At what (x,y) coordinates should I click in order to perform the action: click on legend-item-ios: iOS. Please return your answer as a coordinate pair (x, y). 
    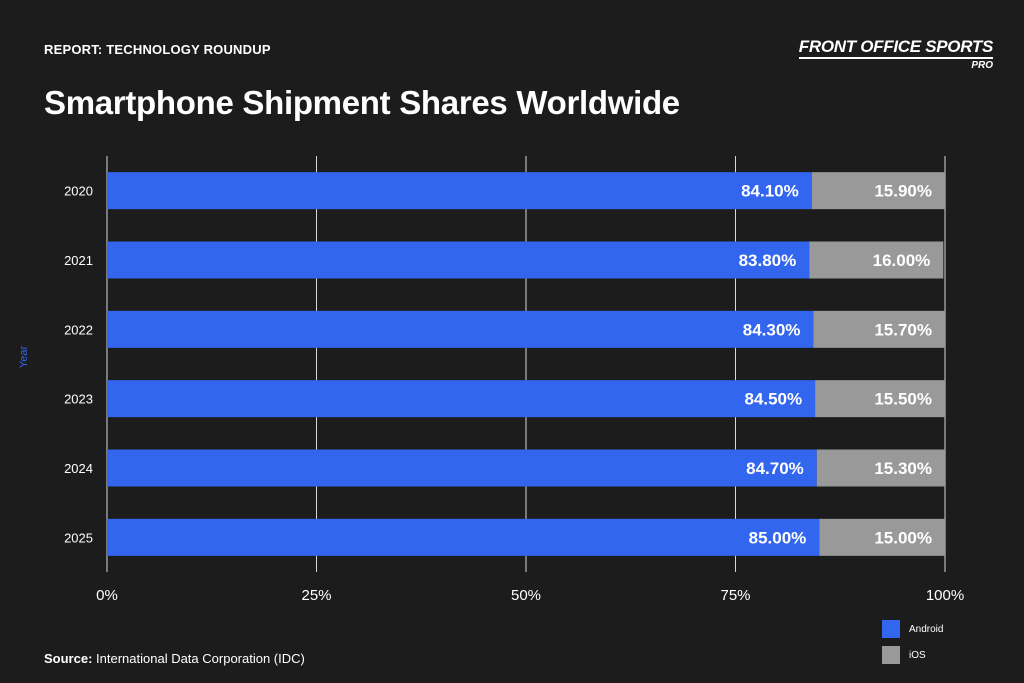
    Looking at the image, I should click on (912, 655).